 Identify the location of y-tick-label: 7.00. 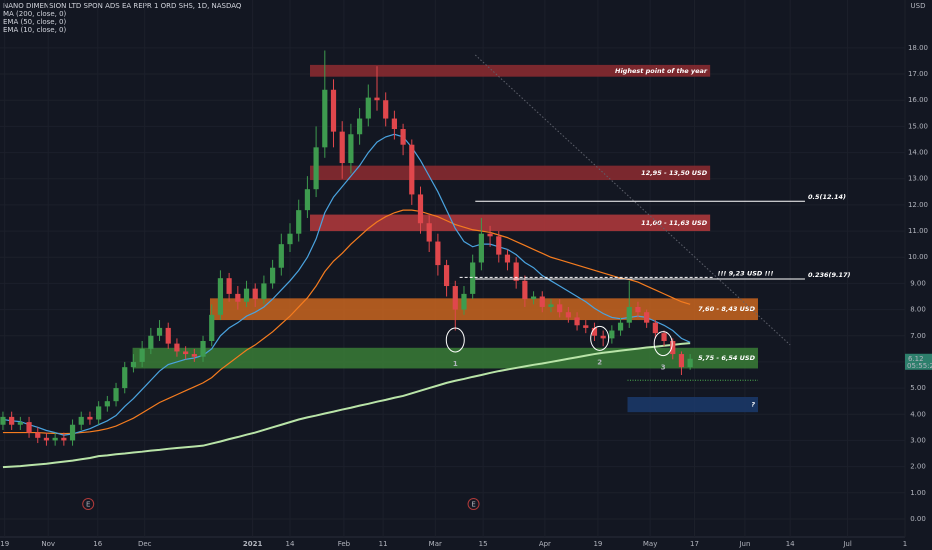
(918, 336).